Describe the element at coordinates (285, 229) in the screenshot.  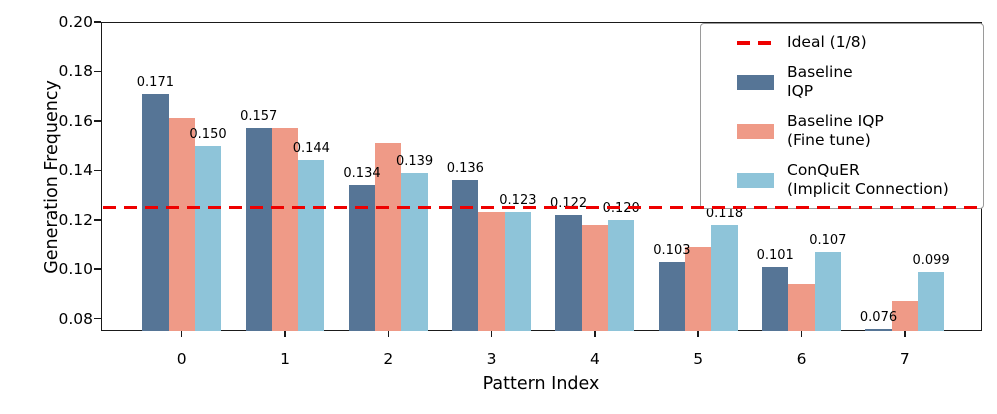
I see `bar-baseline-iqp-fine-tune--1` at that location.